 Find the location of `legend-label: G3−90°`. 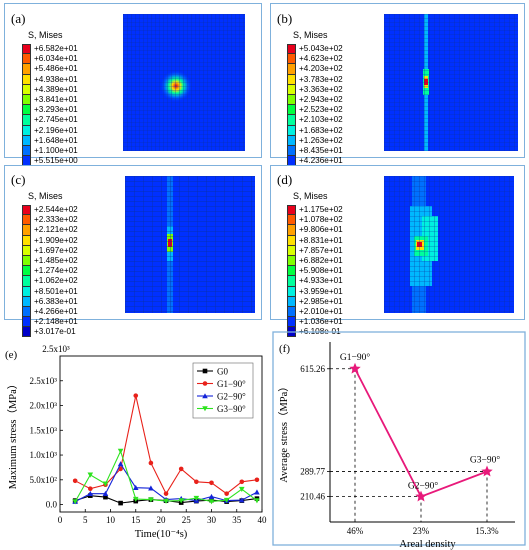

legend-label: G3−90° is located at coordinates (231, 409).